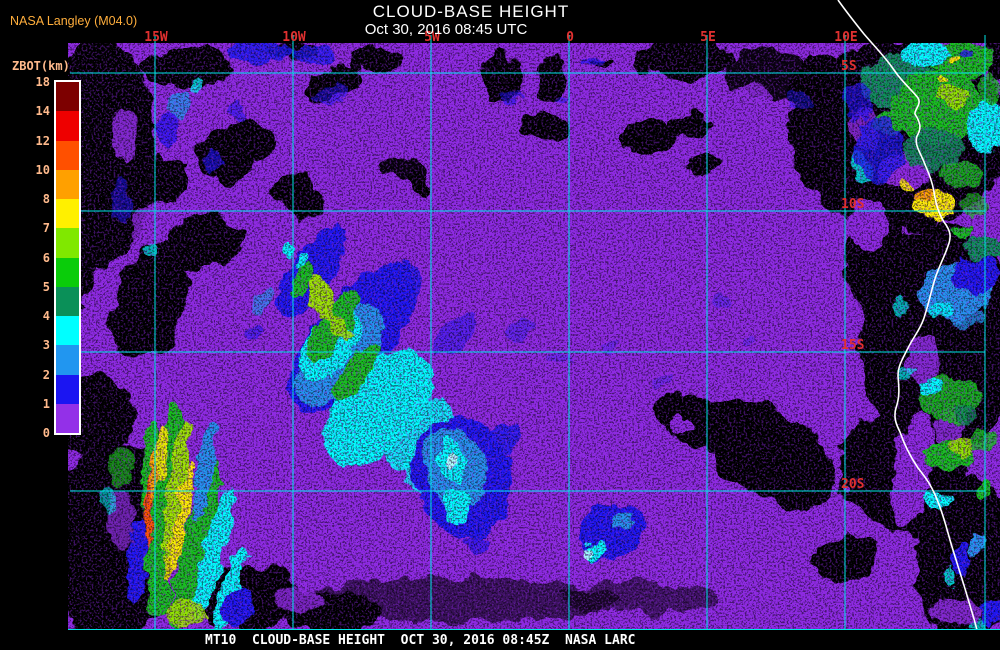 This screenshot has width=1000, height=650. What do you see at coordinates (46, 257) in the screenshot?
I see `colorbar-tick-label: 6` at bounding box center [46, 257].